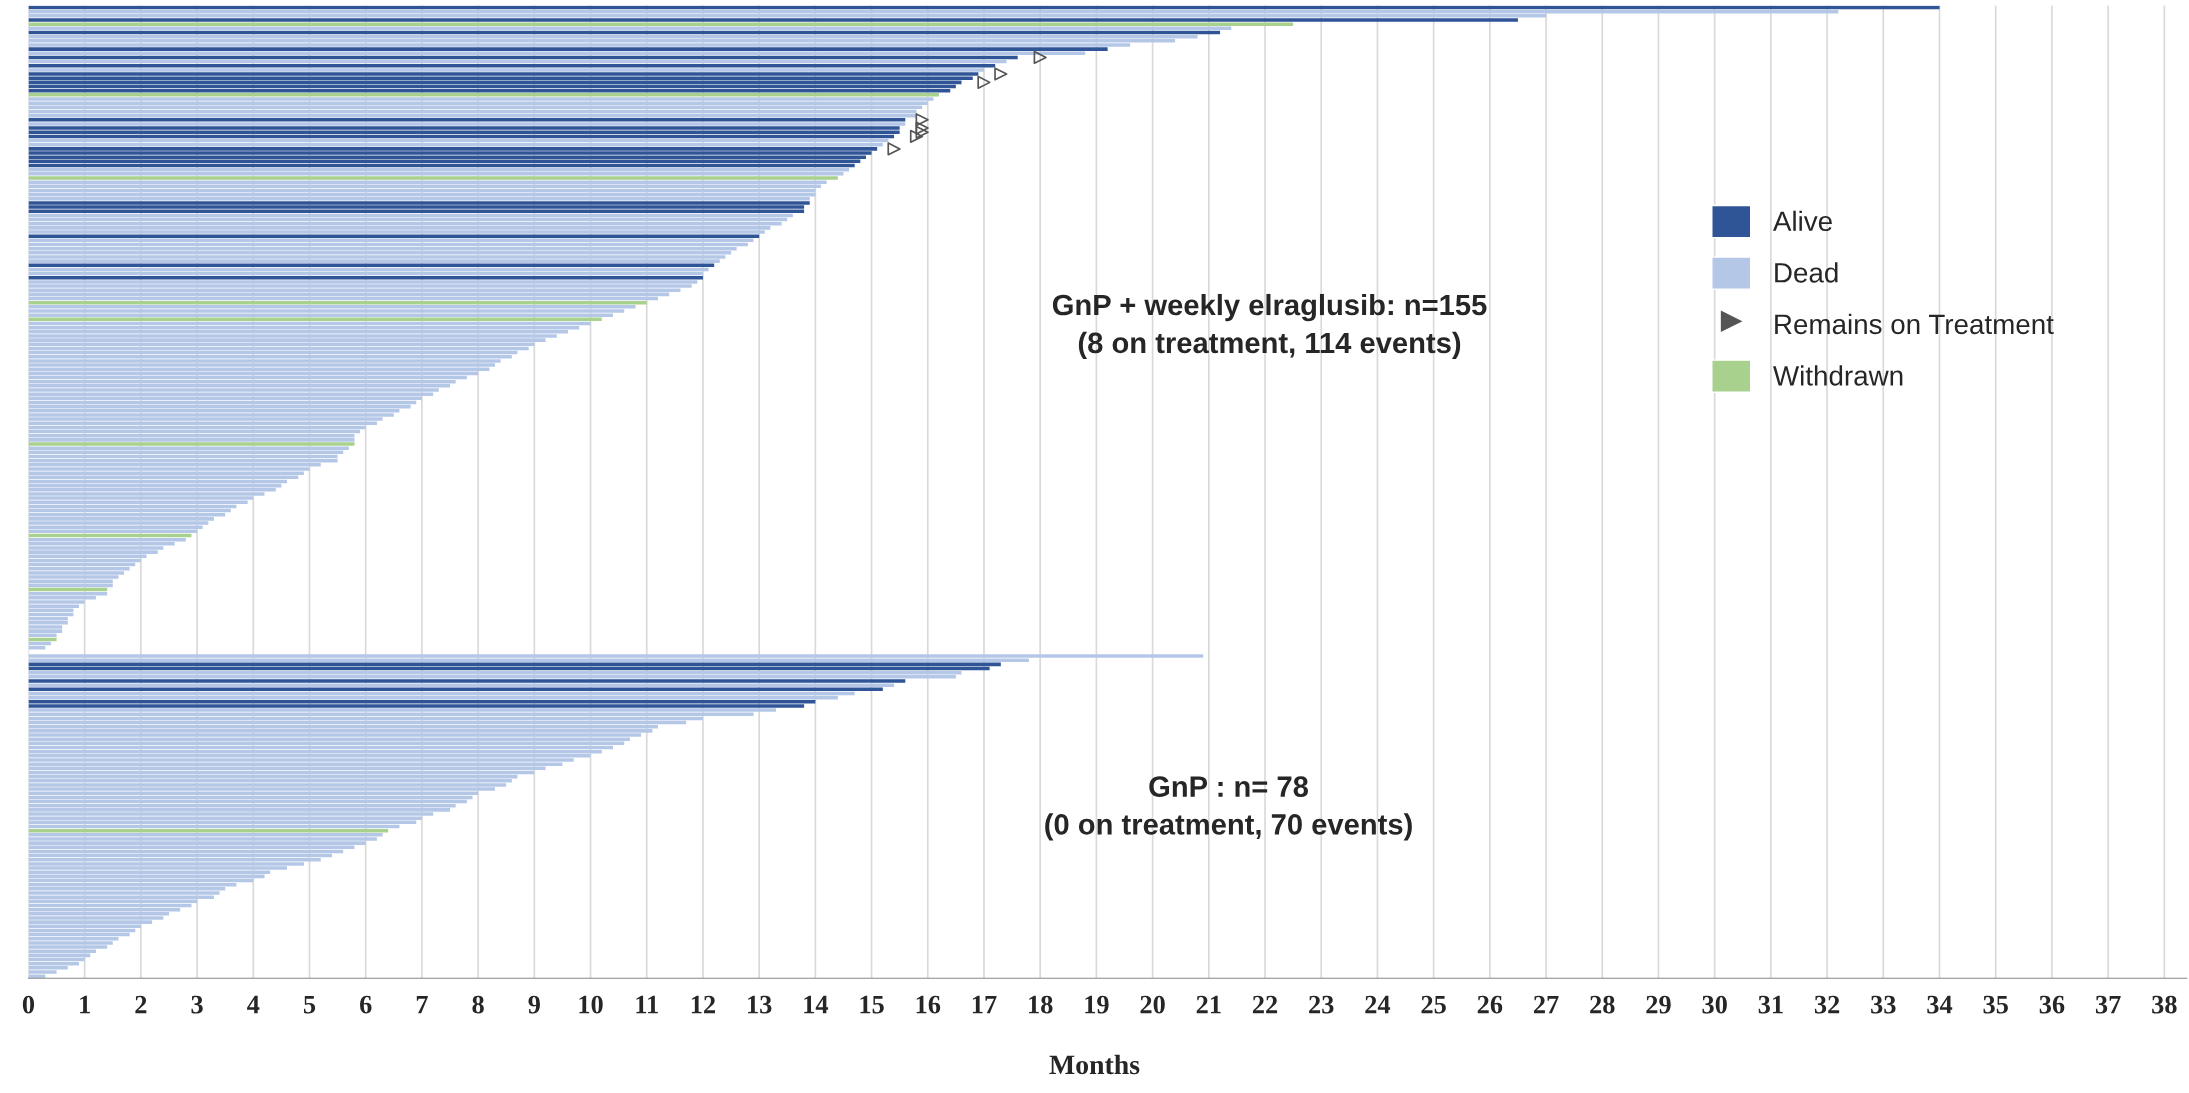 The height and width of the screenshot is (1093, 2189). I want to click on x-tick-label: 31, so click(1770, 1004).